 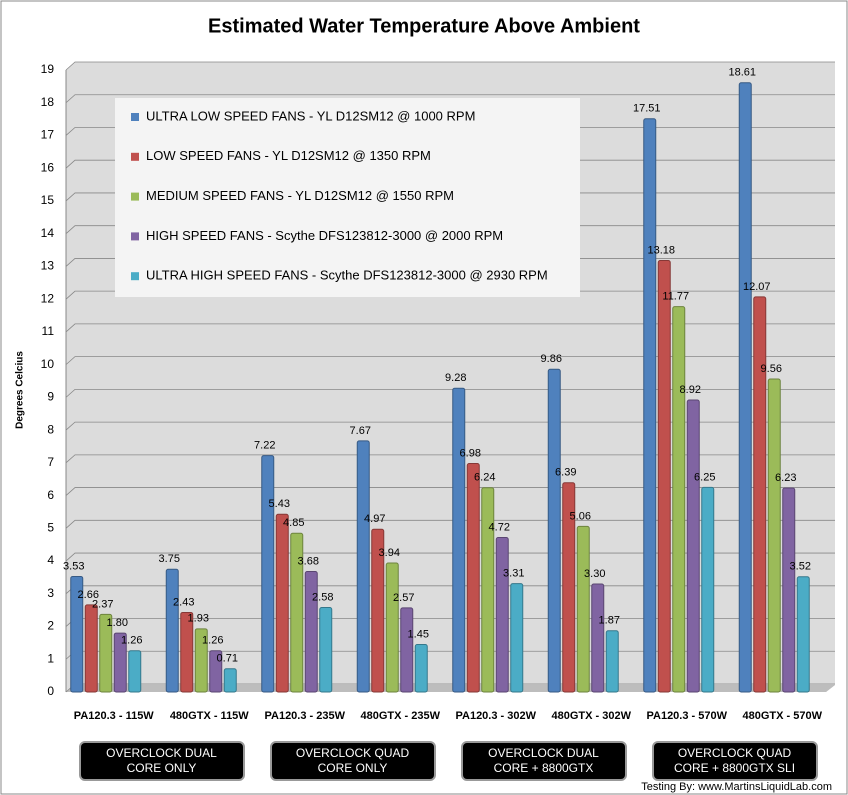 I want to click on x-tick-label: PA120.3 - 302W, so click(x=495, y=716).